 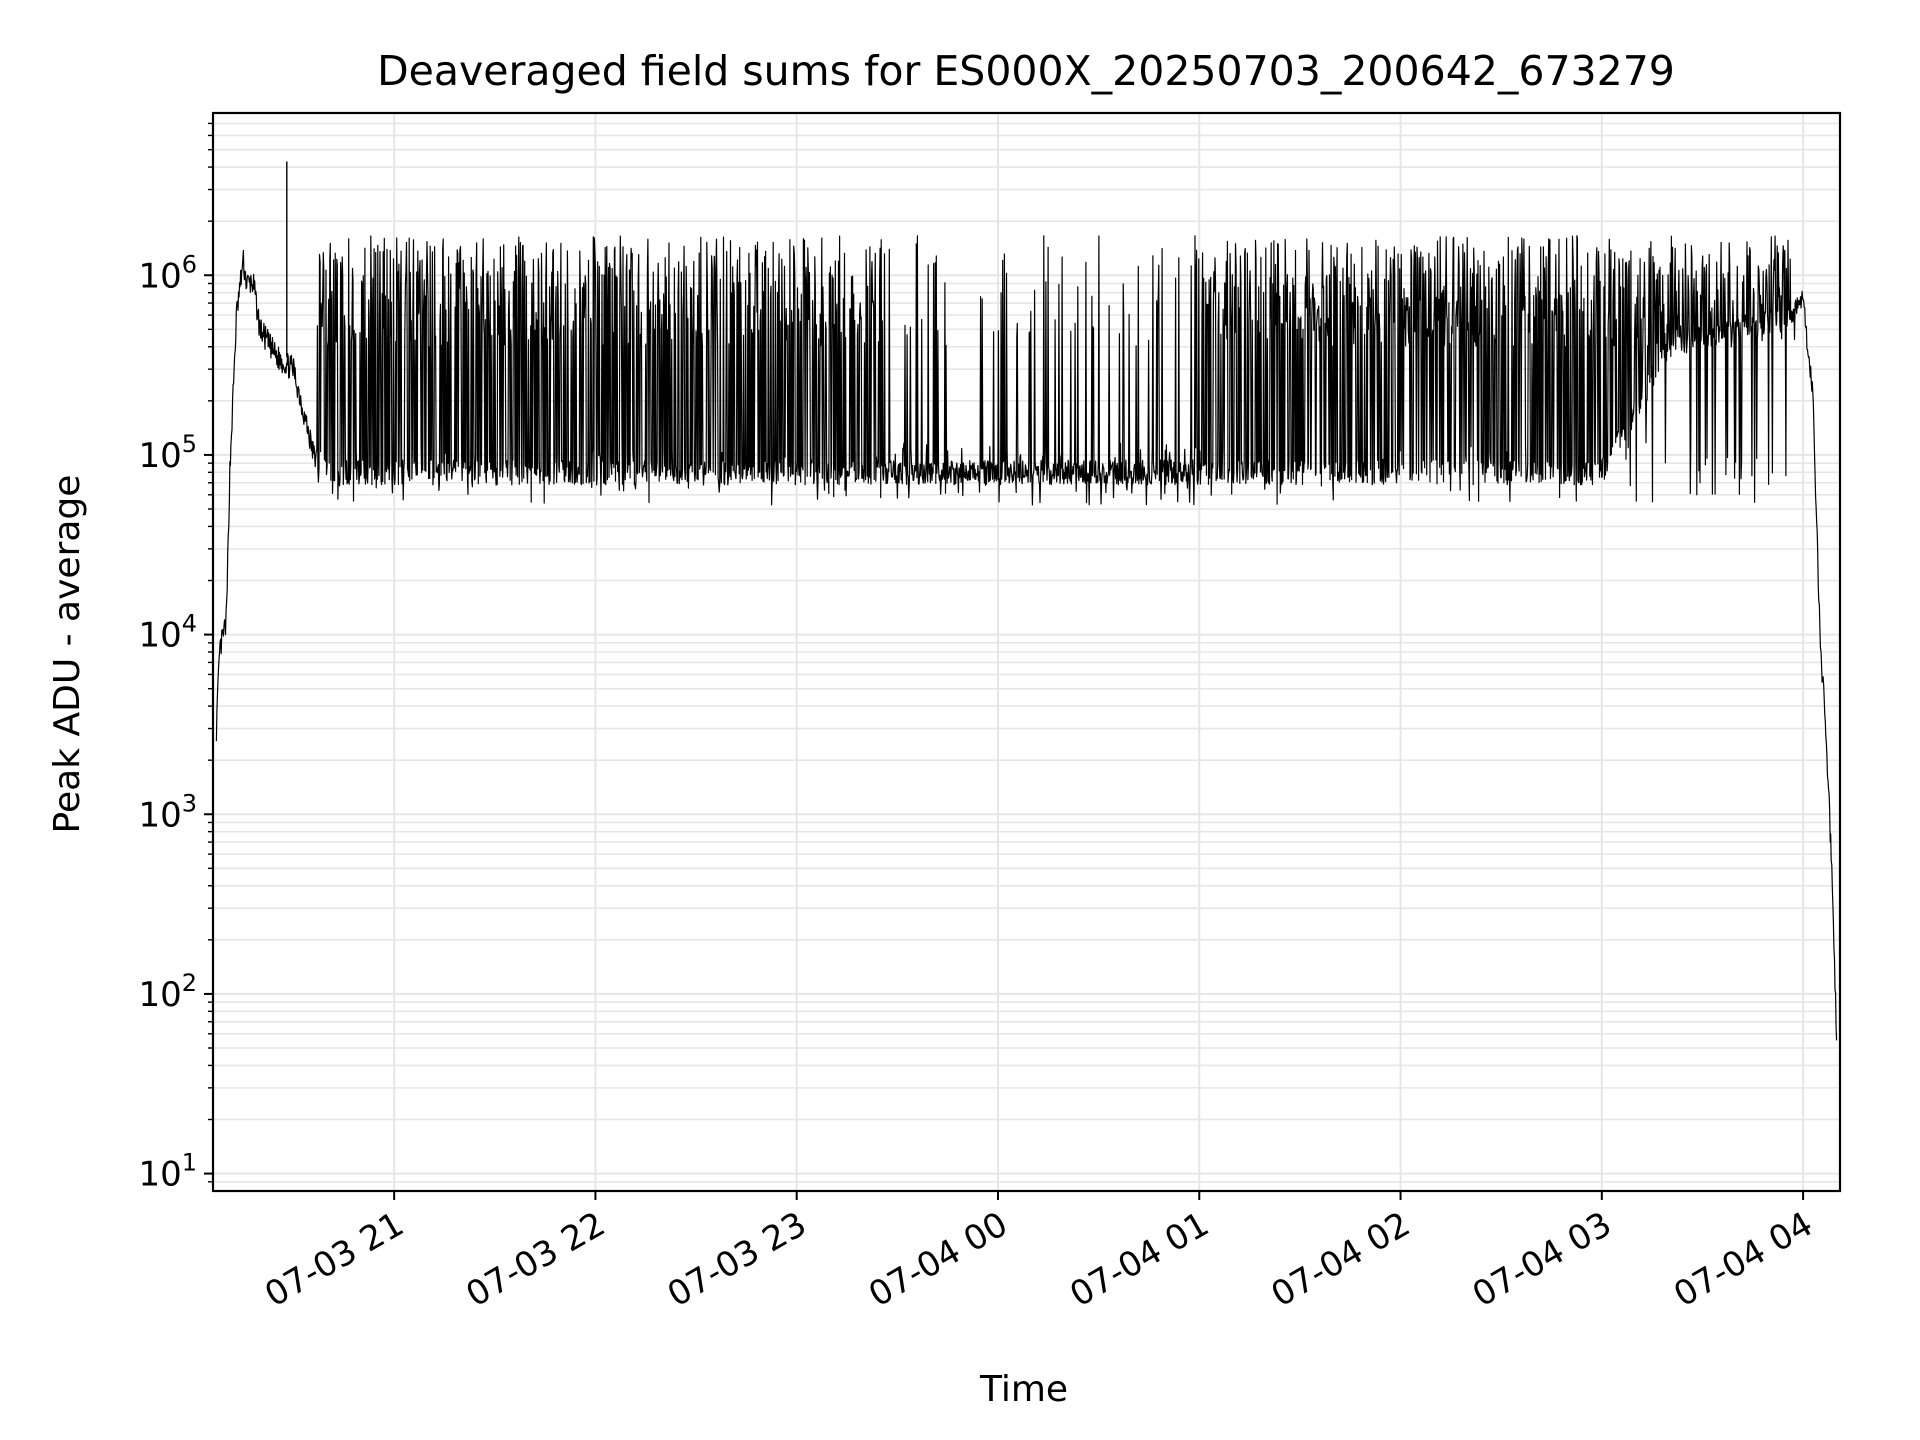 I want to click on y-axis-label: Peak ADU - average, so click(x=67, y=654).